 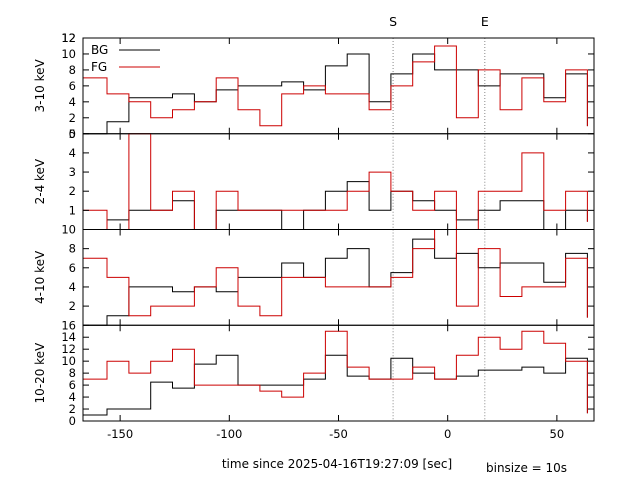 What do you see at coordinates (40, 86) in the screenshot?
I see `y-axis-label: 3-10 keV` at bounding box center [40, 86].